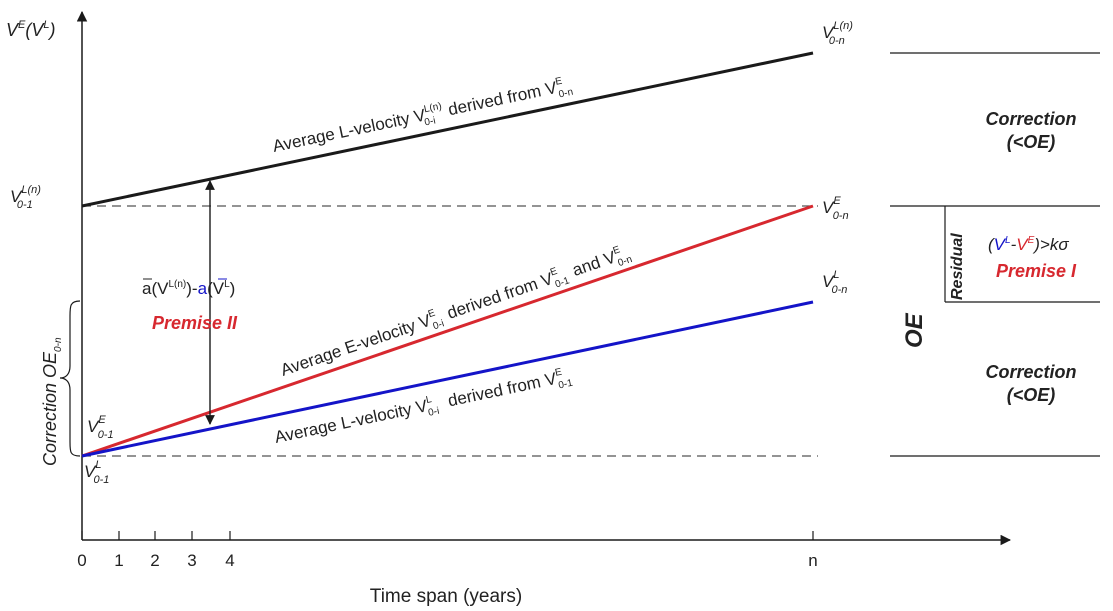  Describe the element at coordinates (25, 197) in the screenshot. I see `label-v01-ln: VL(n) 0-1` at that location.